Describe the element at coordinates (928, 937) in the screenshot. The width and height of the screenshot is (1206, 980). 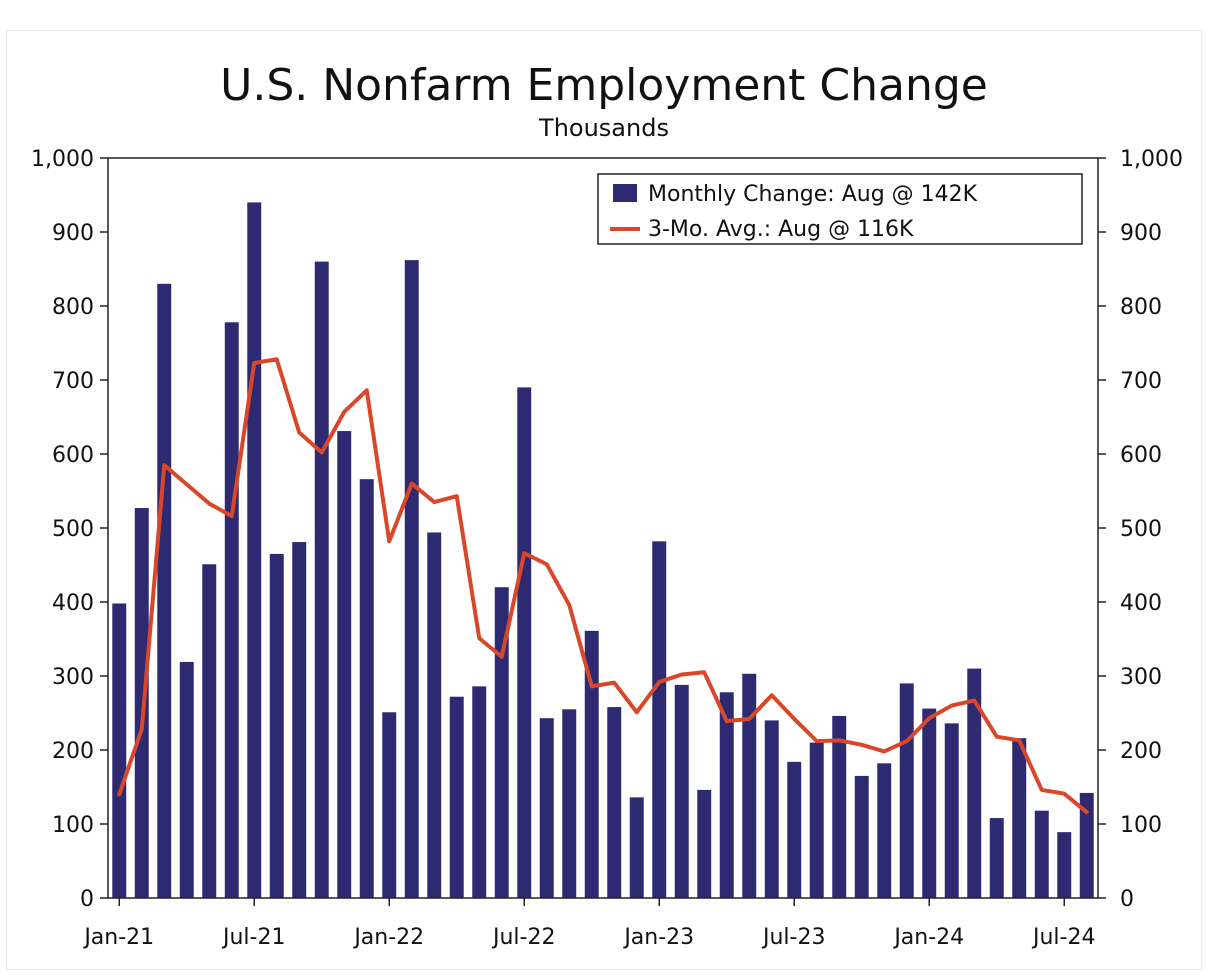
I see `x-tick-label: Jan-24` at that location.